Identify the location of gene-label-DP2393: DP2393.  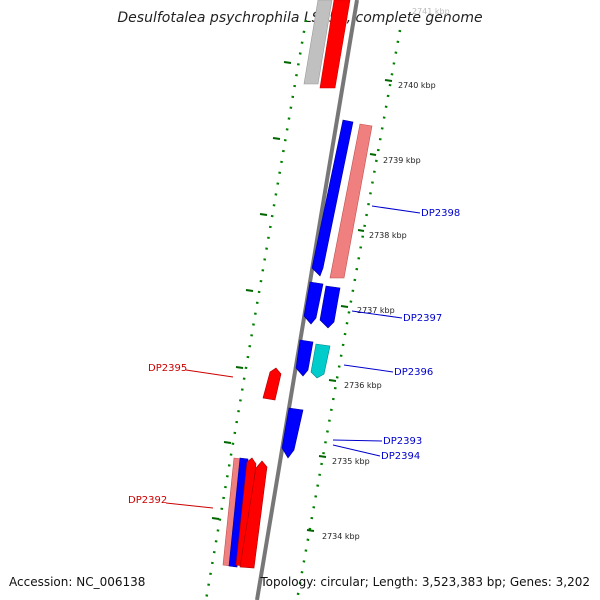
(402, 441).